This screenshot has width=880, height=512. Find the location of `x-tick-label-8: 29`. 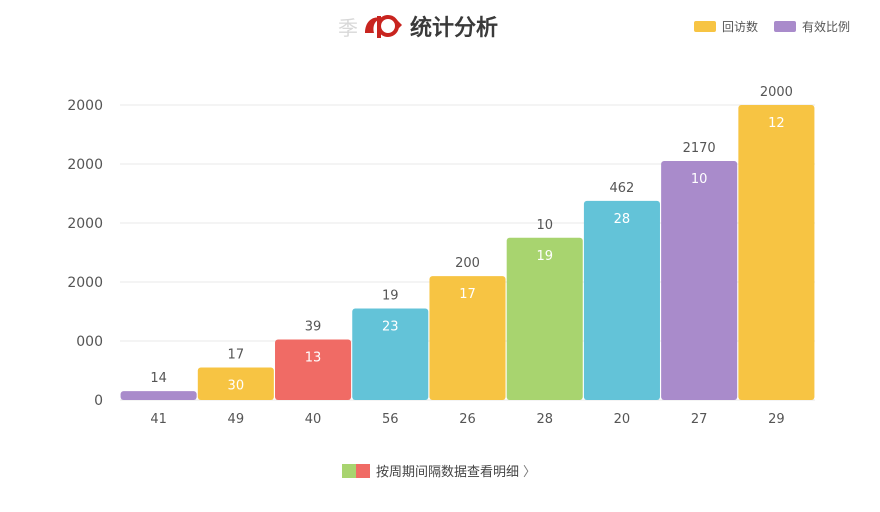

x-tick-label-8: 29 is located at coordinates (776, 419).